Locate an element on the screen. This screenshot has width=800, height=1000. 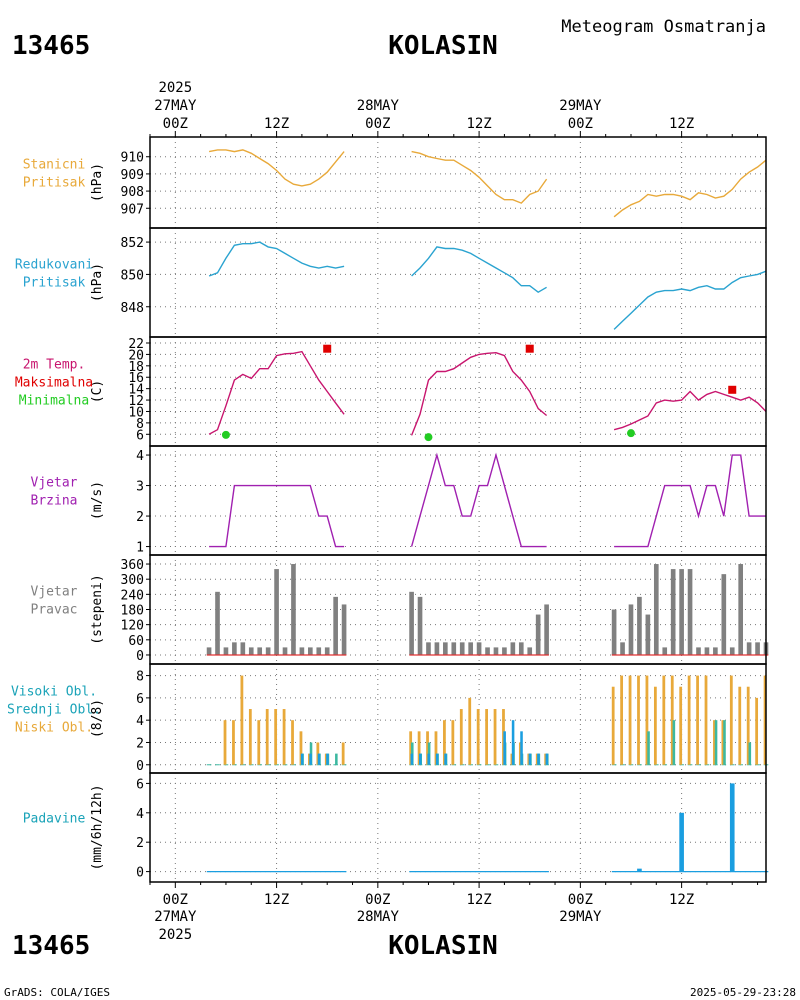
date-label-bottom: 27MAY is located at coordinates (175, 917).